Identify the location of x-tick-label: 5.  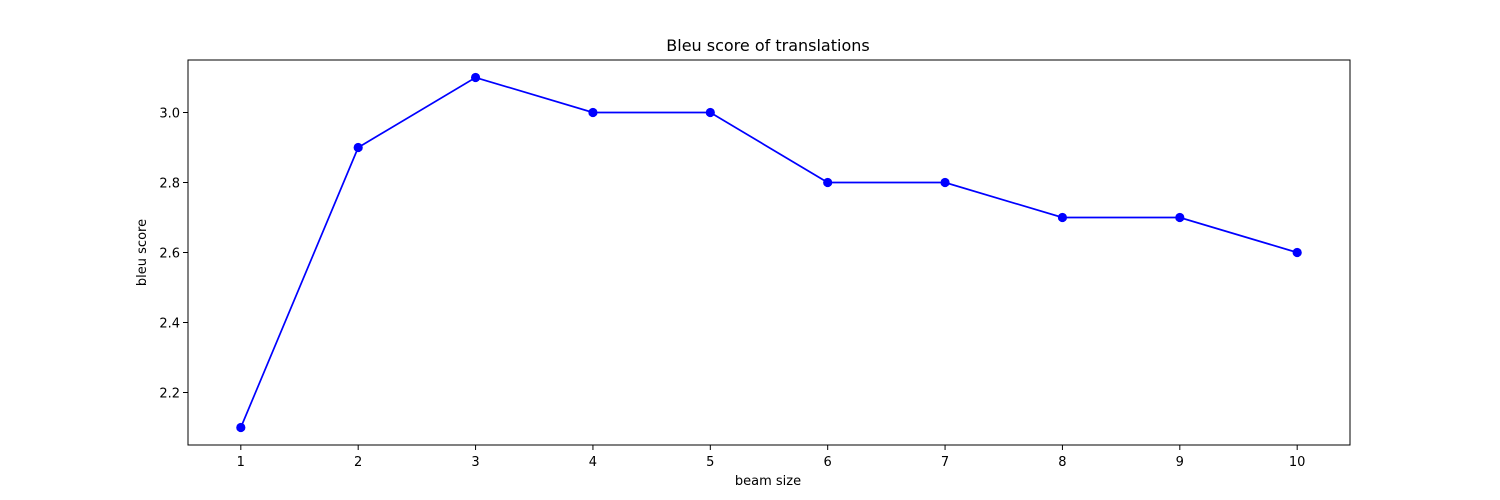
(710, 462).